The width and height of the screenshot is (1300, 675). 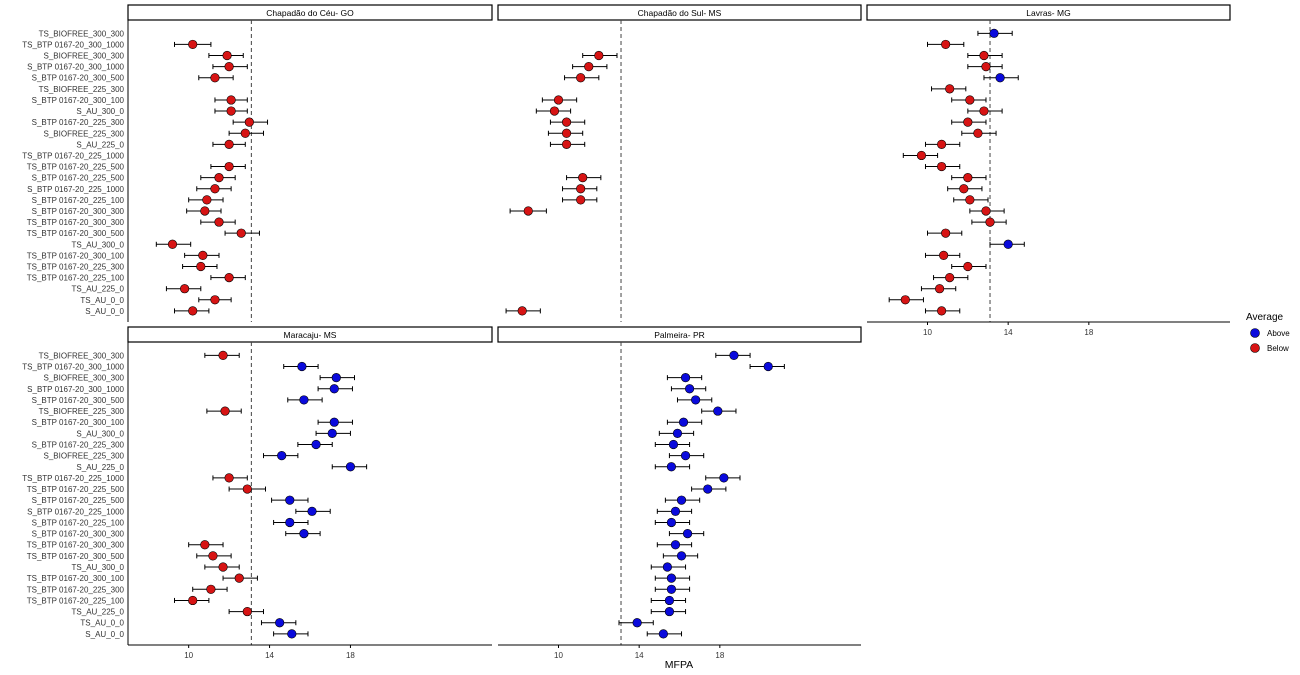 What do you see at coordinates (100, 144) in the screenshot?
I see `y-tick-label: S_AU_225_0` at bounding box center [100, 144].